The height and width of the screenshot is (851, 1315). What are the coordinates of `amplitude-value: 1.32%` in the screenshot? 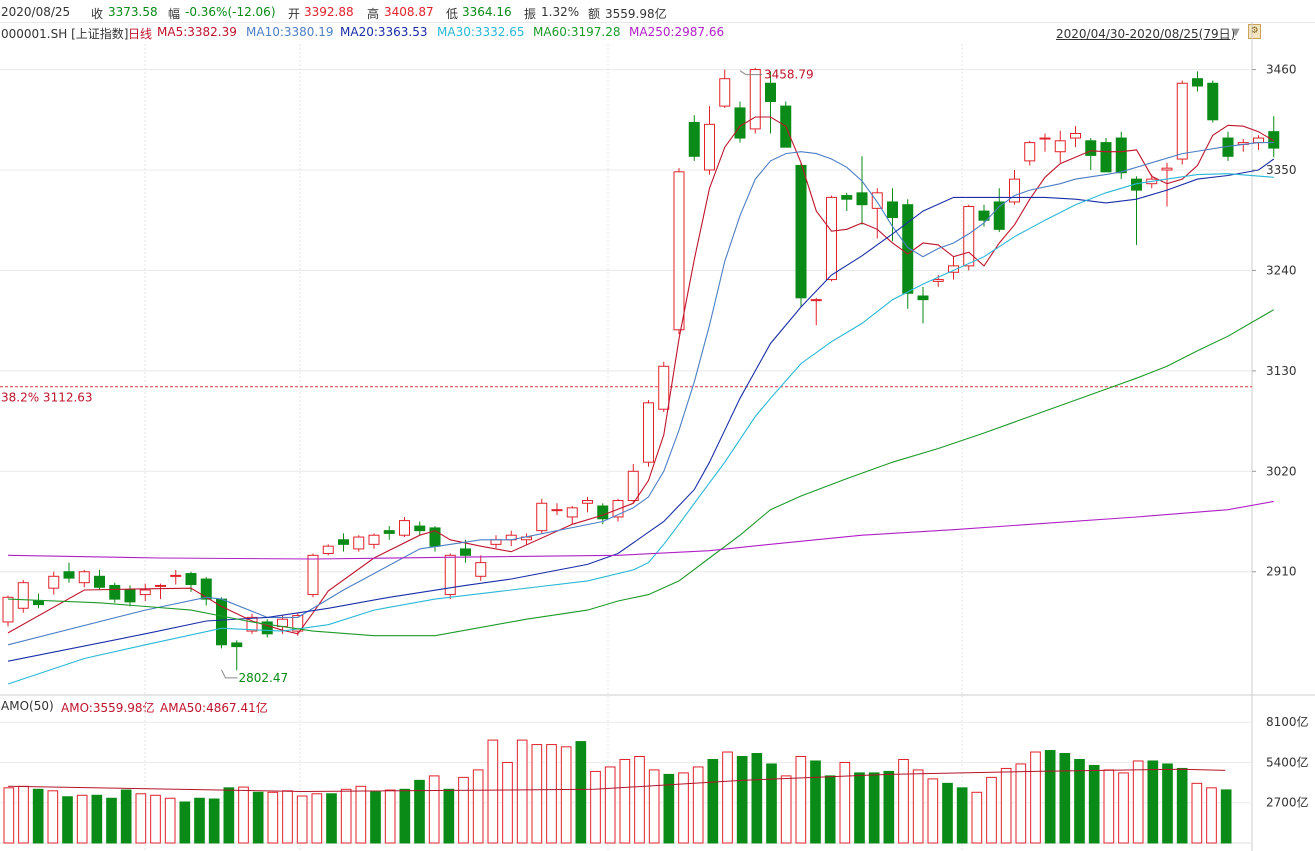 It's located at (560, 12).